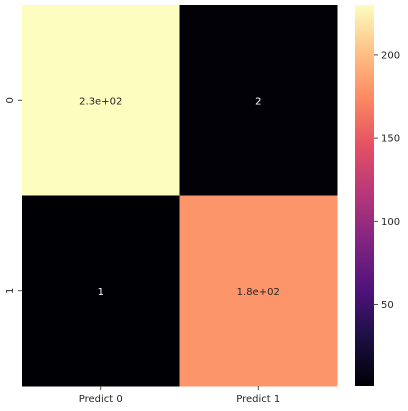  I want to click on cell-annotation: 1, so click(101, 292).